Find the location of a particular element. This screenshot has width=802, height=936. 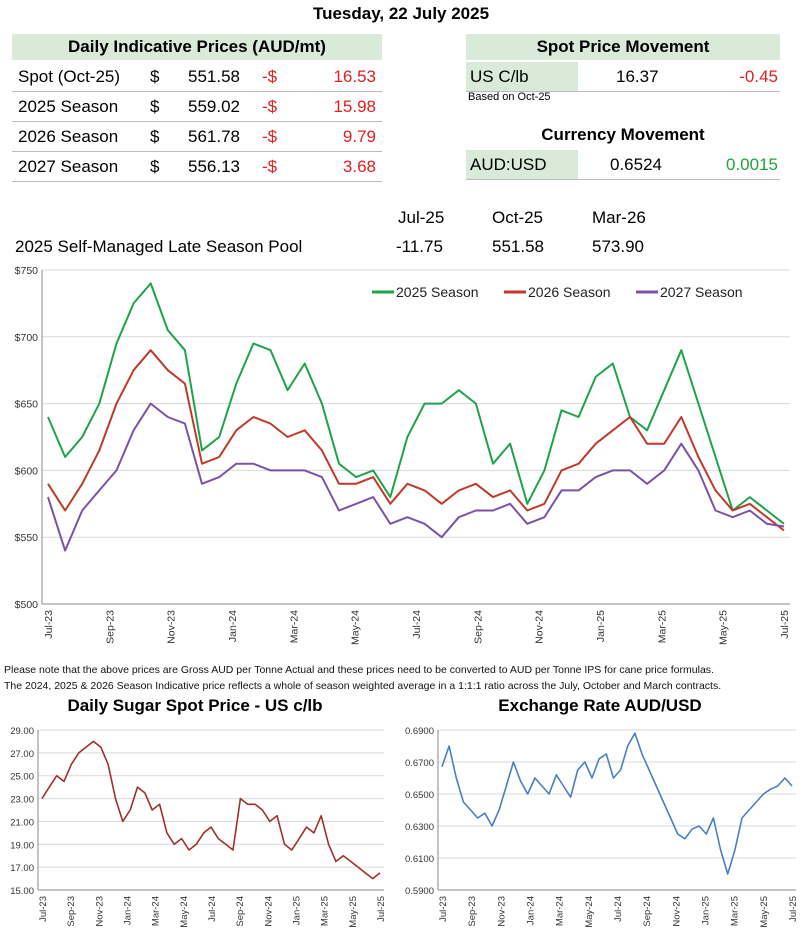

y-tick-label: $700 is located at coordinates (27, 338).